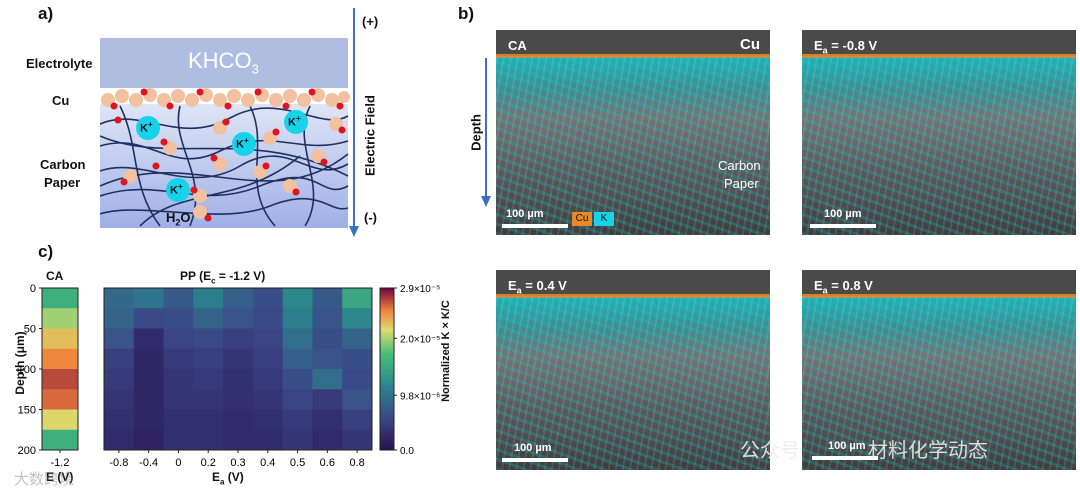  I want to click on khco3-label: KHCO3, so click(223, 62).